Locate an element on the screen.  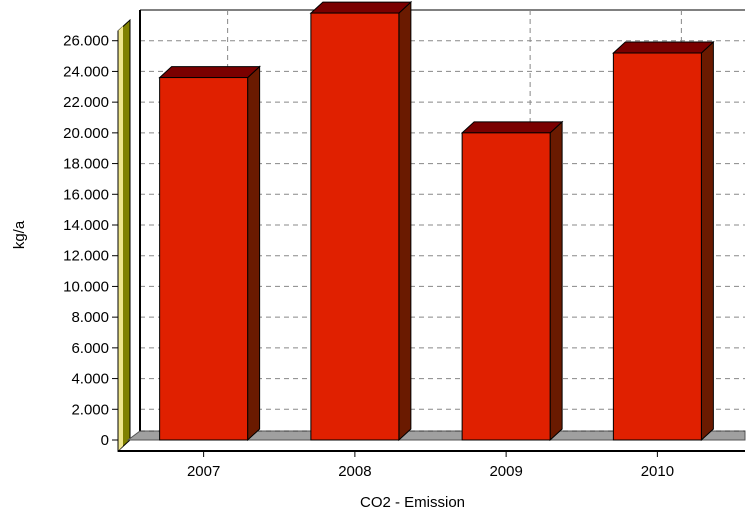
bar-2010 is located at coordinates (657, 246).